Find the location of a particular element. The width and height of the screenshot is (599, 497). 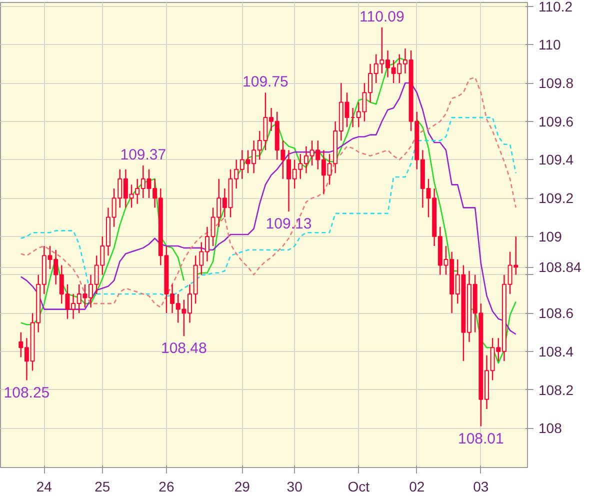

x-tick-label: 25 is located at coordinates (102, 486).